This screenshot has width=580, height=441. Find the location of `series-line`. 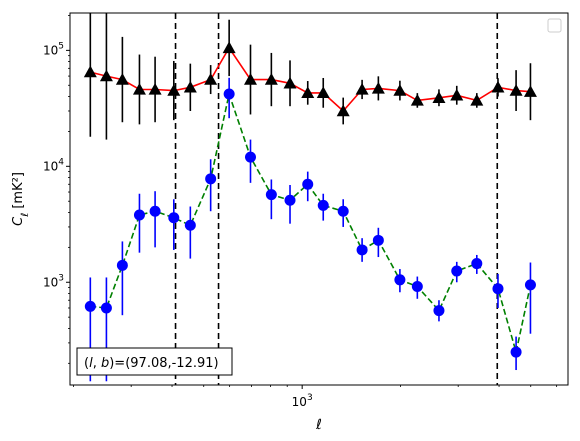

series-line is located at coordinates (310, 79).